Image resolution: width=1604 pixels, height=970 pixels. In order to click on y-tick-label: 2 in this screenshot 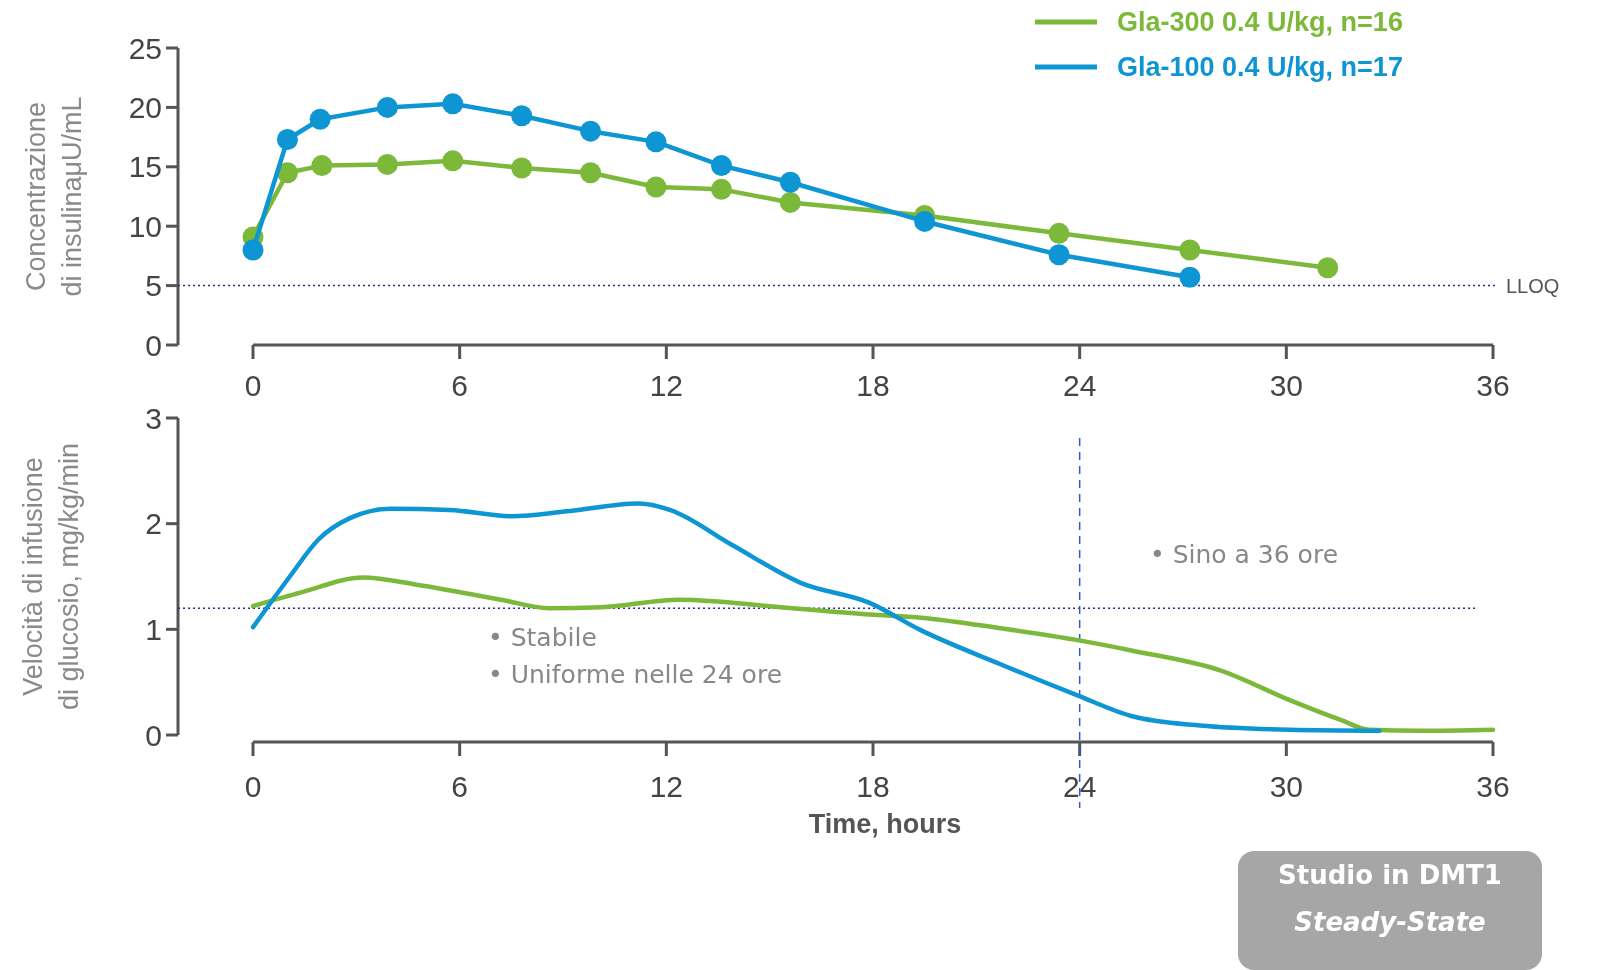, I will do `click(153, 524)`.